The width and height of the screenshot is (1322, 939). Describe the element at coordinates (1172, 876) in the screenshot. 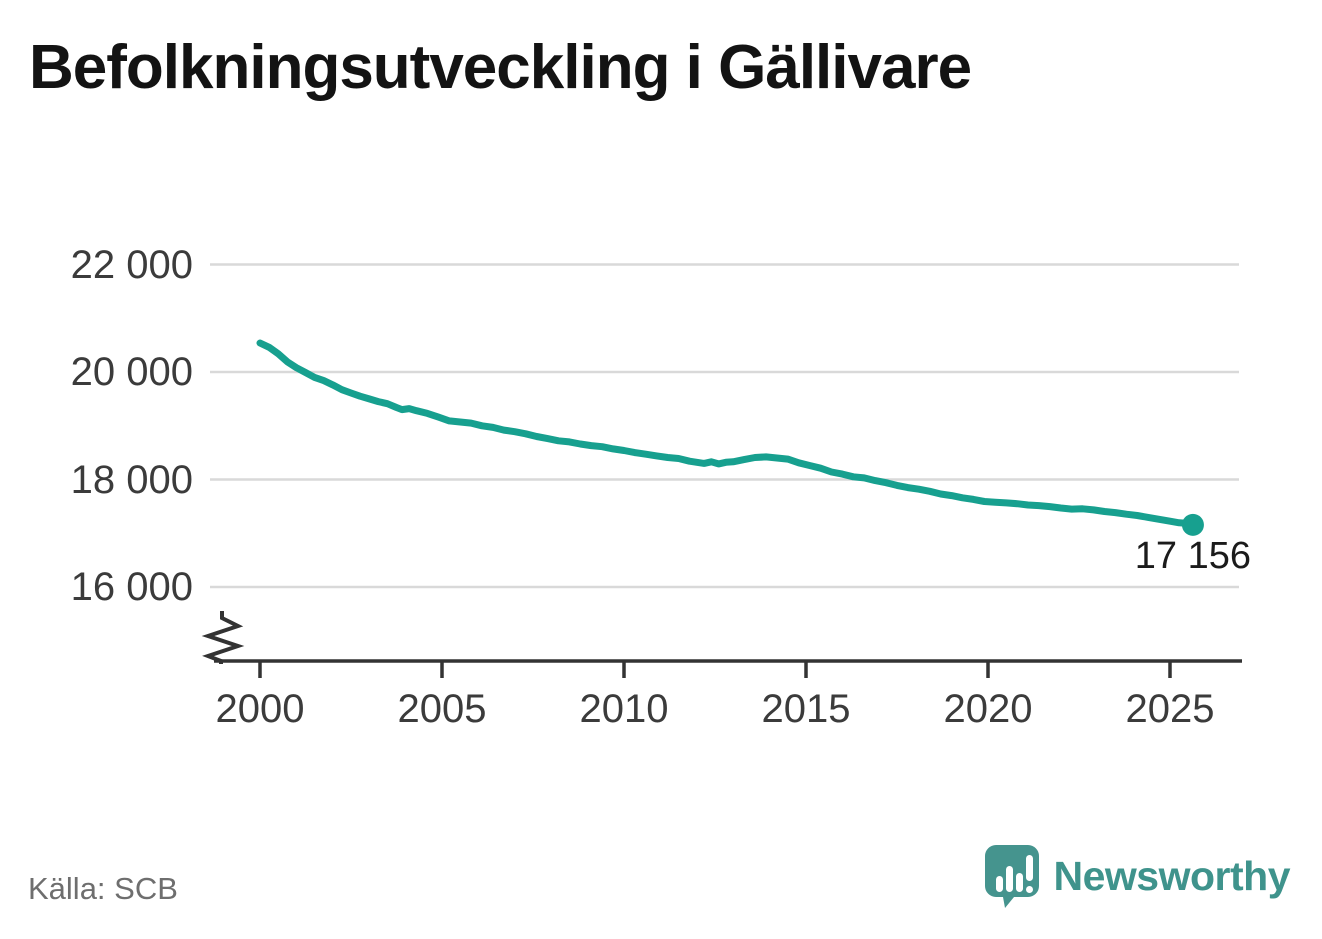

I see `logo-wordmark: Newsworthy` at that location.